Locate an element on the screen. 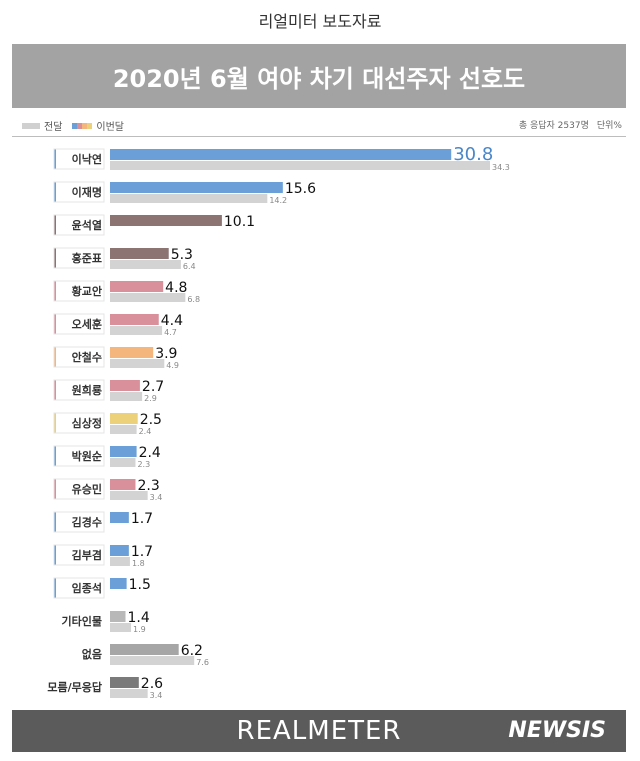 This screenshot has width=640, height=761. value-label-previous: 34.3 is located at coordinates (501, 167).